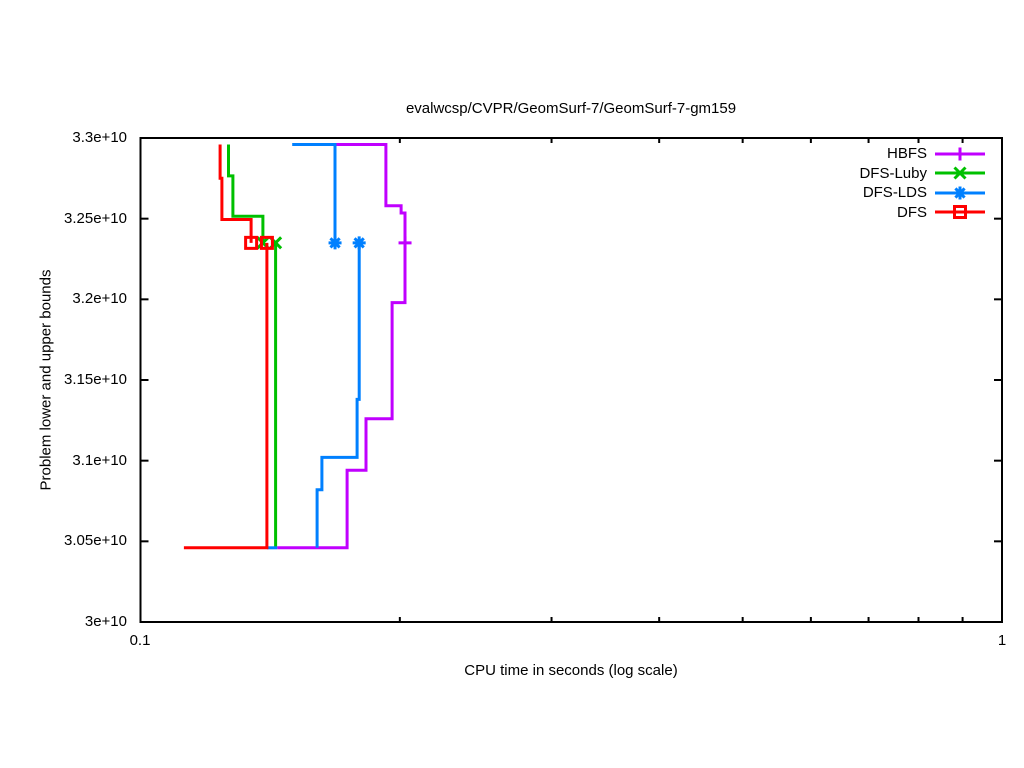 The image size is (1024, 768). I want to click on x-tick-label-1: 1, so click(1002, 640).